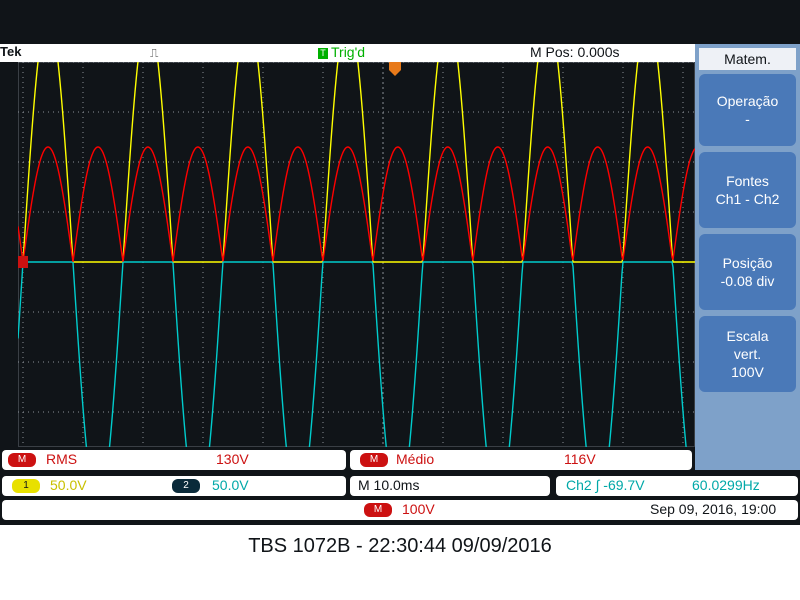 The image size is (800, 600). Describe the element at coordinates (400, 510) in the screenshot. I see `math-scale-row: M 100V Sep 09, 2016, 19:00` at that location.